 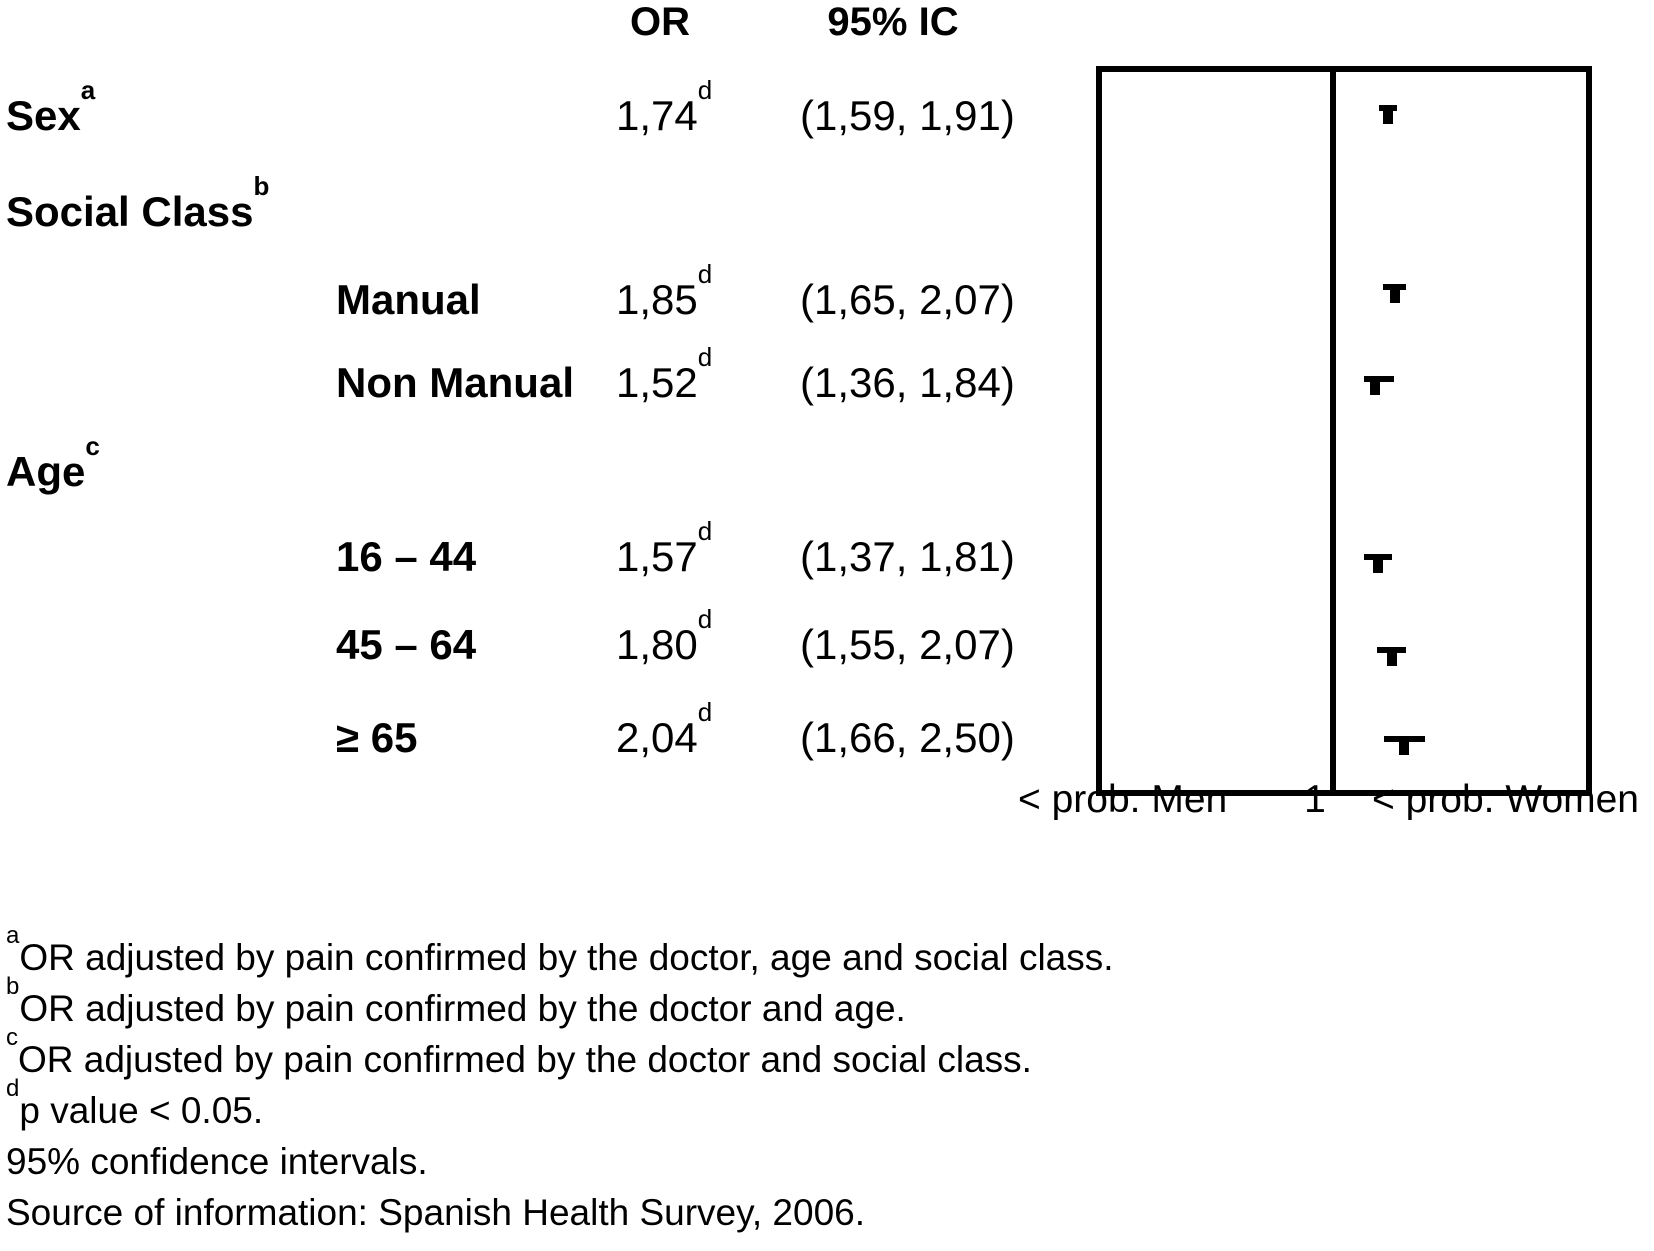 I want to click on table-row-sex: Sexa 1,74d (1,59, 1,91), so click(x=515, y=107).